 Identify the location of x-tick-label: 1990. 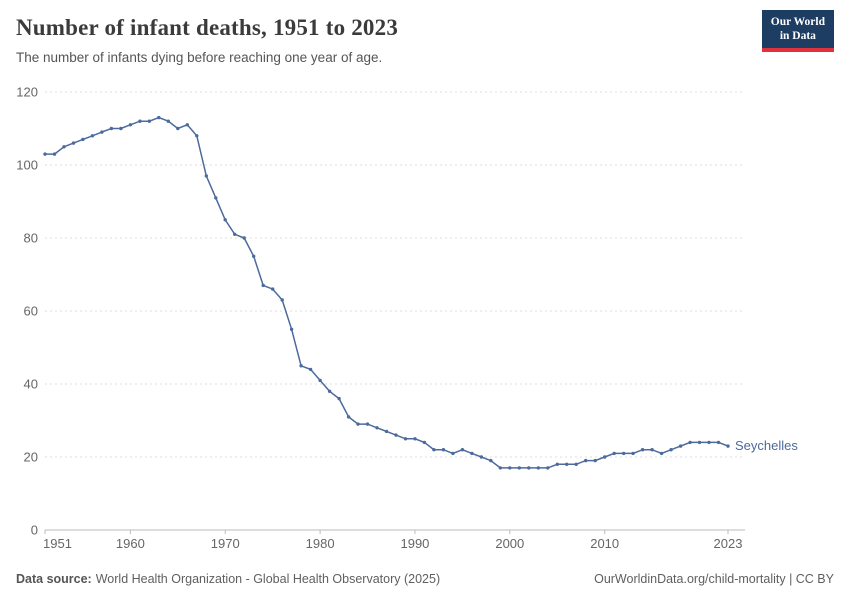
(414, 543).